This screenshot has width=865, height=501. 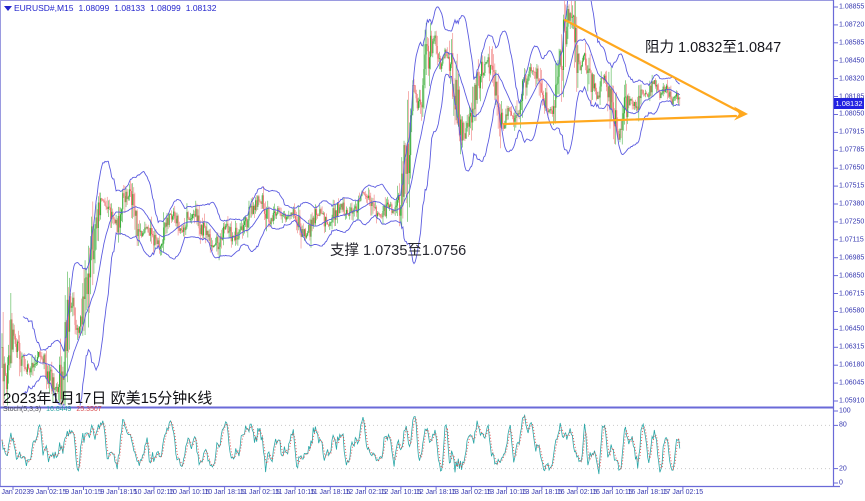 What do you see at coordinates (119, 492) in the screenshot?
I see `time-axis-label: 9 Jan 18:15` at bounding box center [119, 492].